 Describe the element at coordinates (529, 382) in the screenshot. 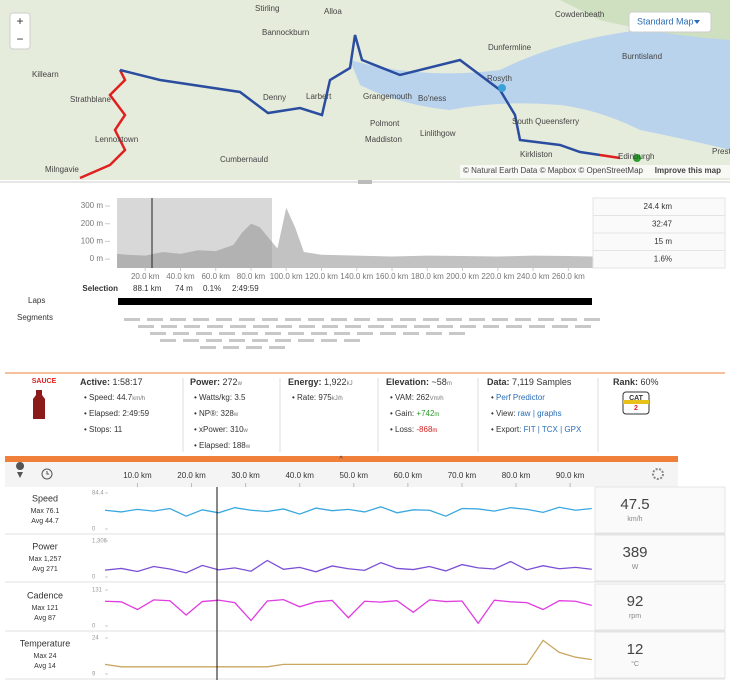

I see `summary-heading: Data: 7,119 Samples` at that location.